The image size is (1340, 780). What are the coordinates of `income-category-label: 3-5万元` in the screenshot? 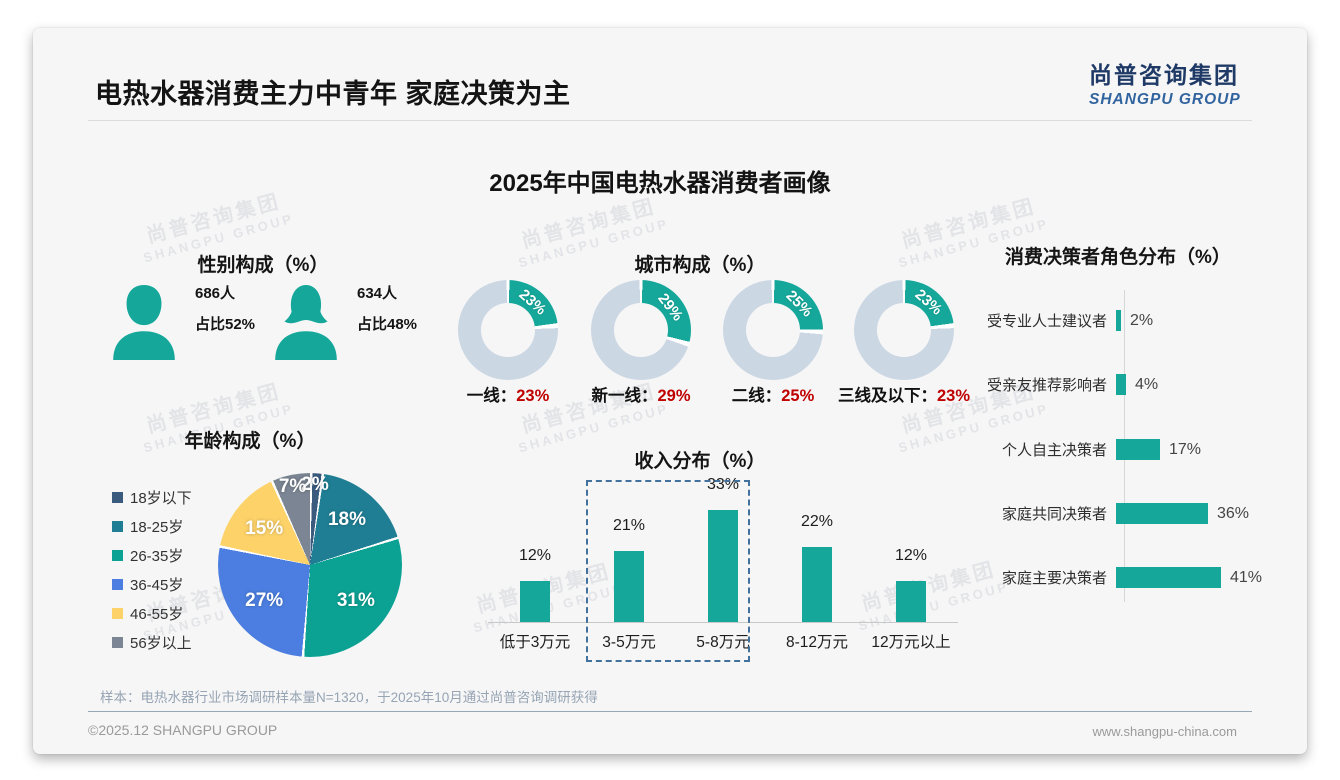 It's located at (629, 642).